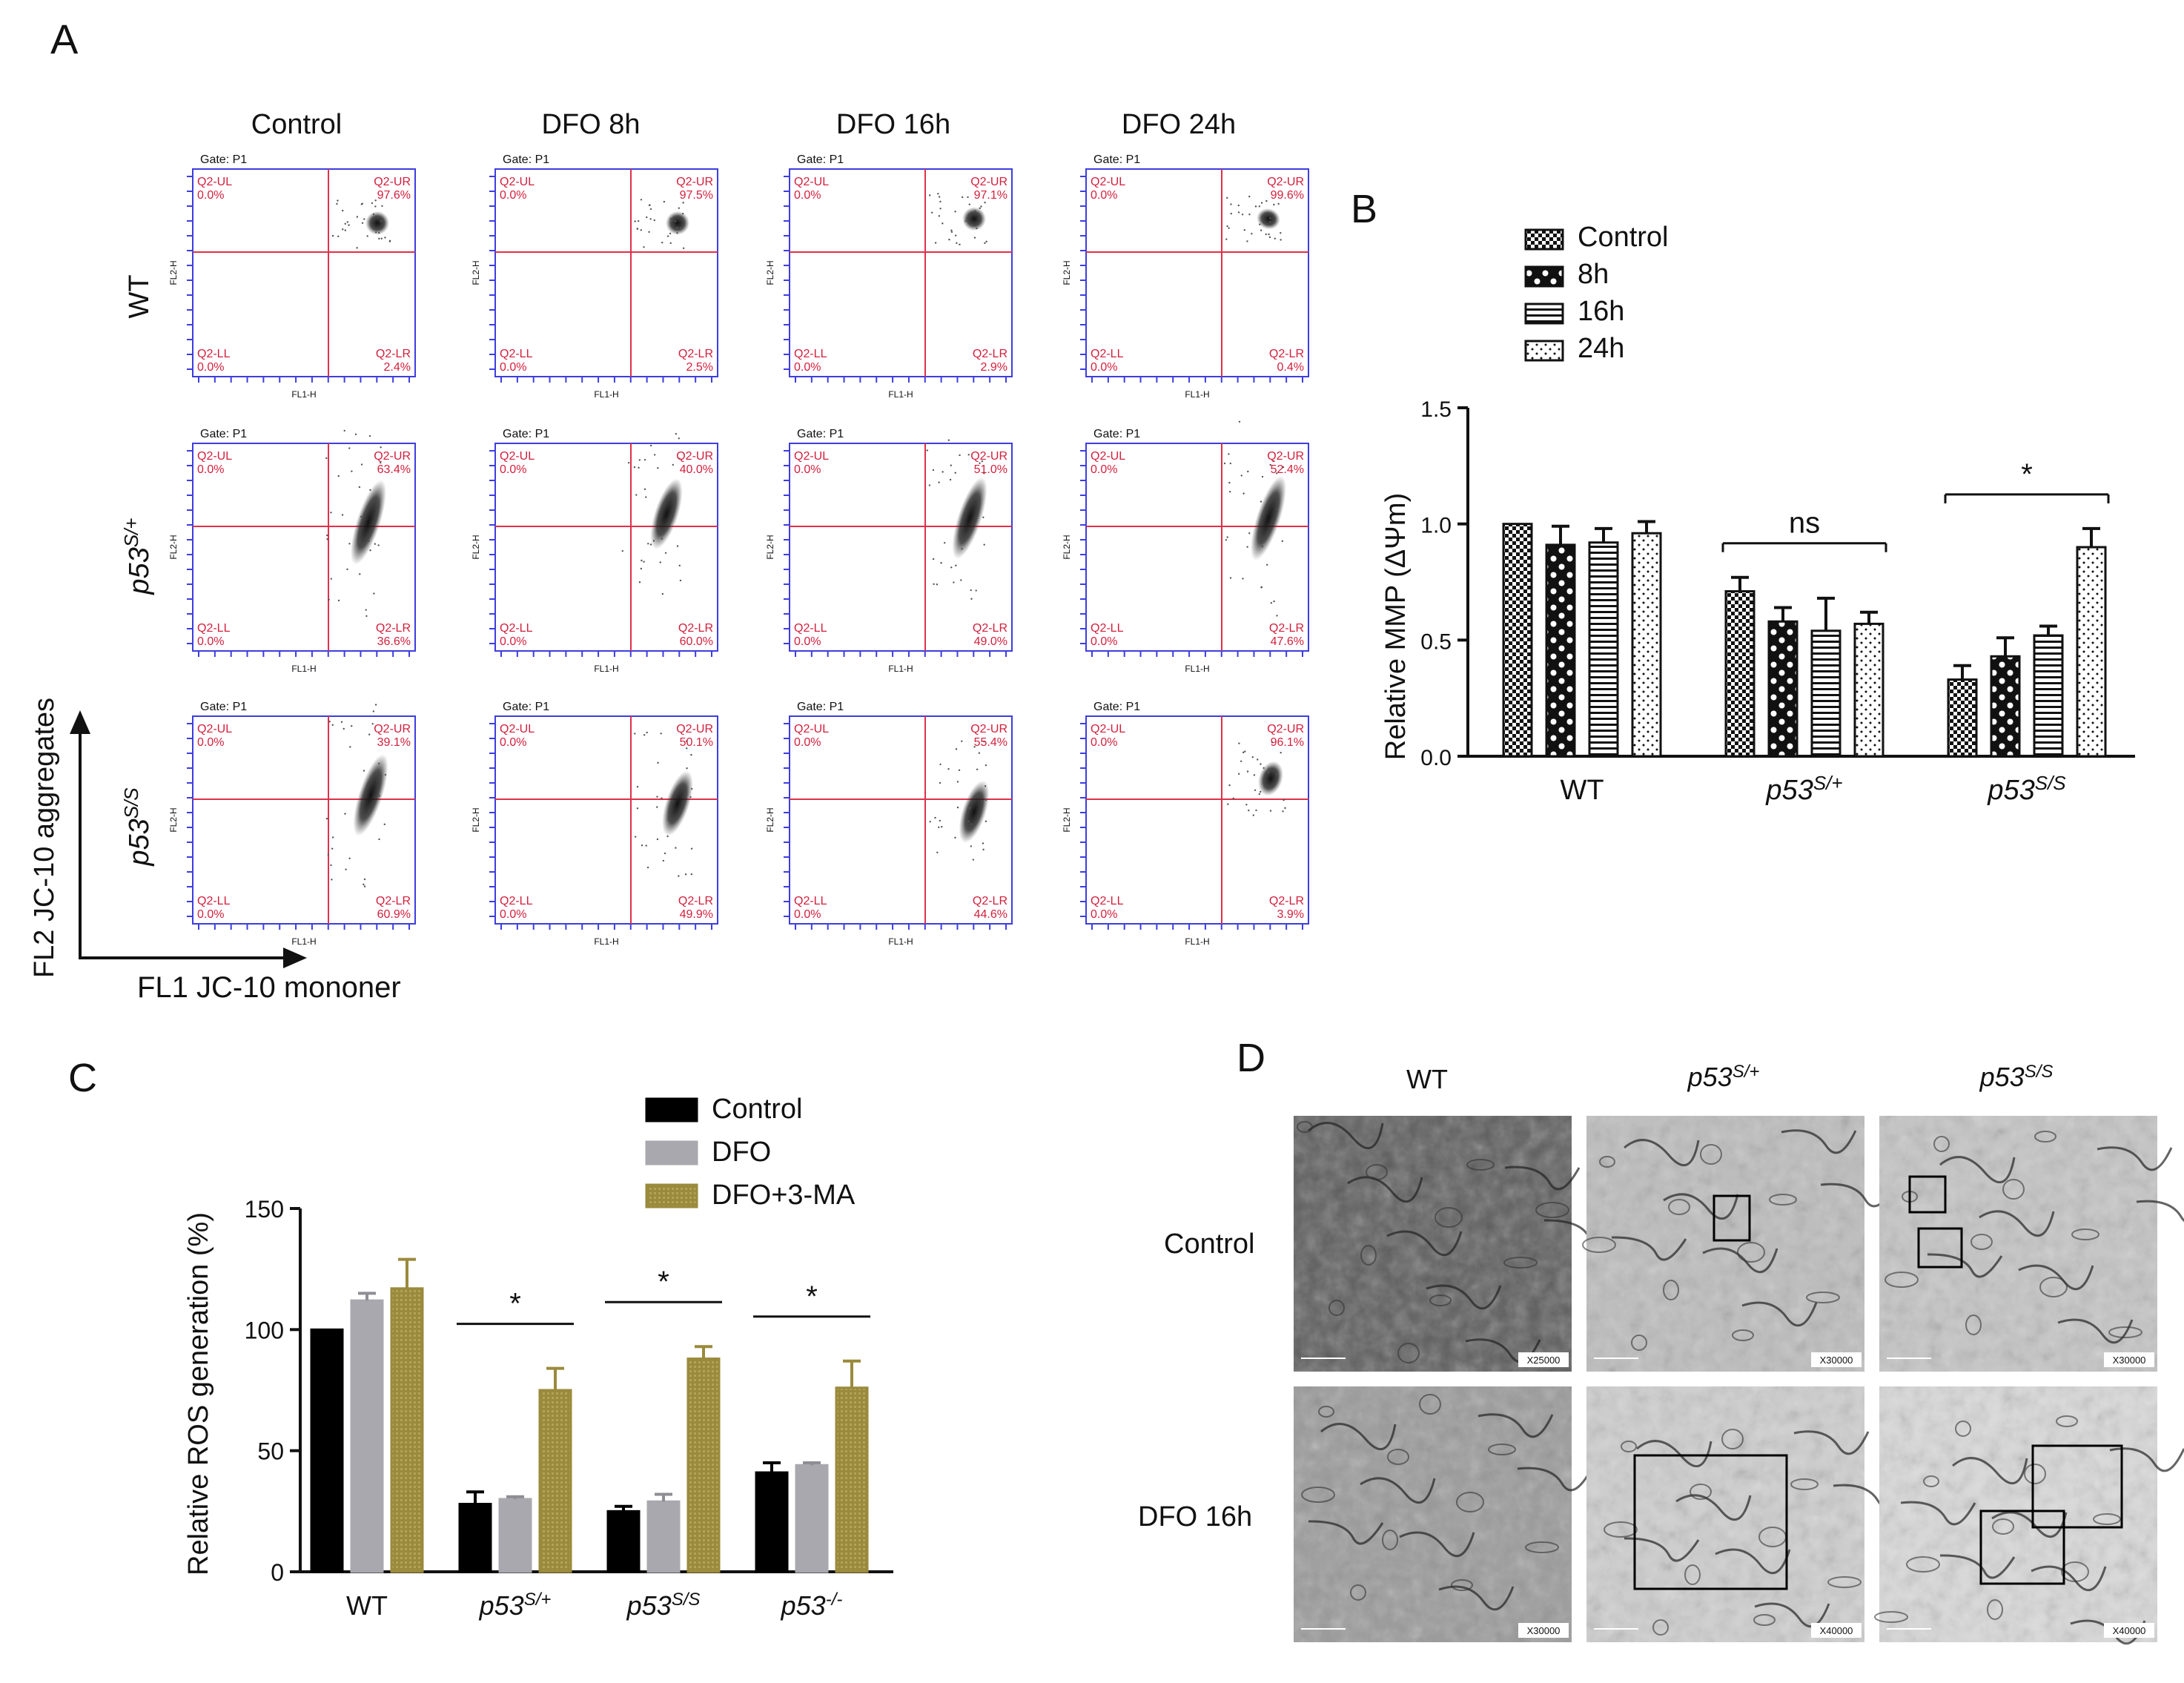 The width and height of the screenshot is (2184, 1683). What do you see at coordinates (1396, 626) in the screenshot?
I see `b-y-axis-title: Relative MMP (ΔΨm)` at bounding box center [1396, 626].